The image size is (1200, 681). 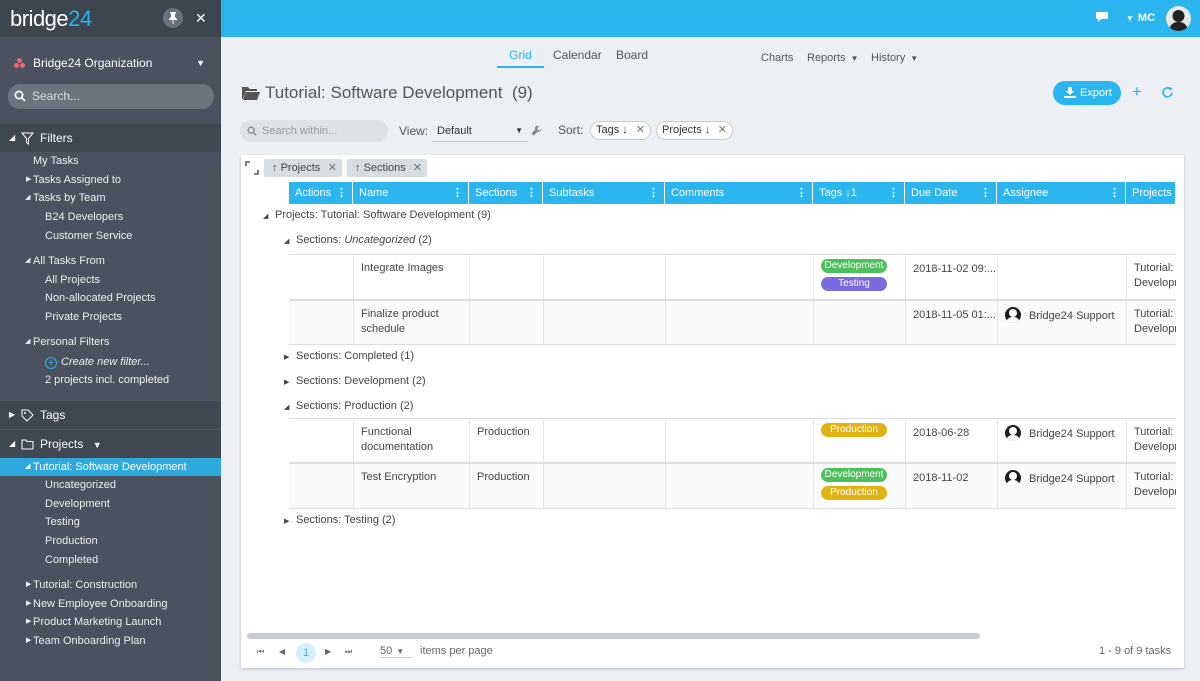 I want to click on filter-item-personal-filters: ◢ Personal Filters, so click(x=110, y=342).